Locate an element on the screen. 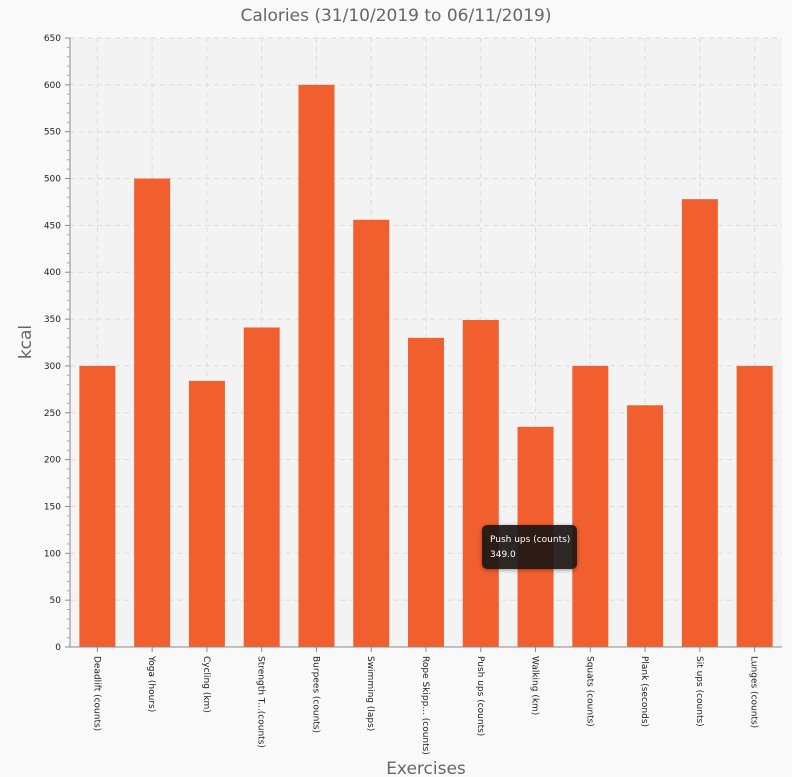  x-category-label: Squats (counts) is located at coordinates (589, 691).